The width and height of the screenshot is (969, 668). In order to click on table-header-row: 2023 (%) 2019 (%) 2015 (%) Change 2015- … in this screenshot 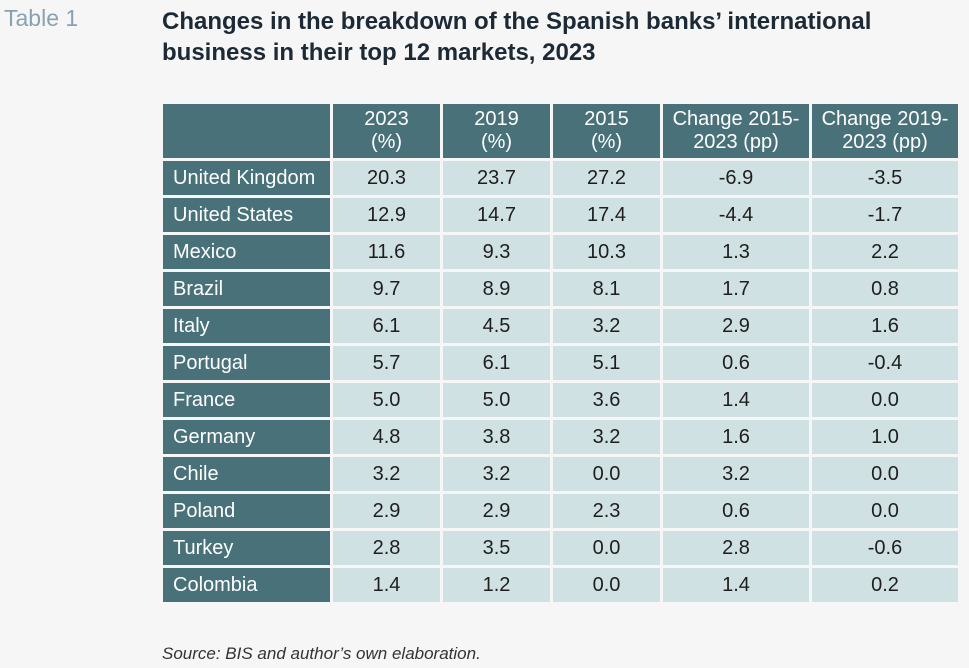, I will do `click(560, 131)`.